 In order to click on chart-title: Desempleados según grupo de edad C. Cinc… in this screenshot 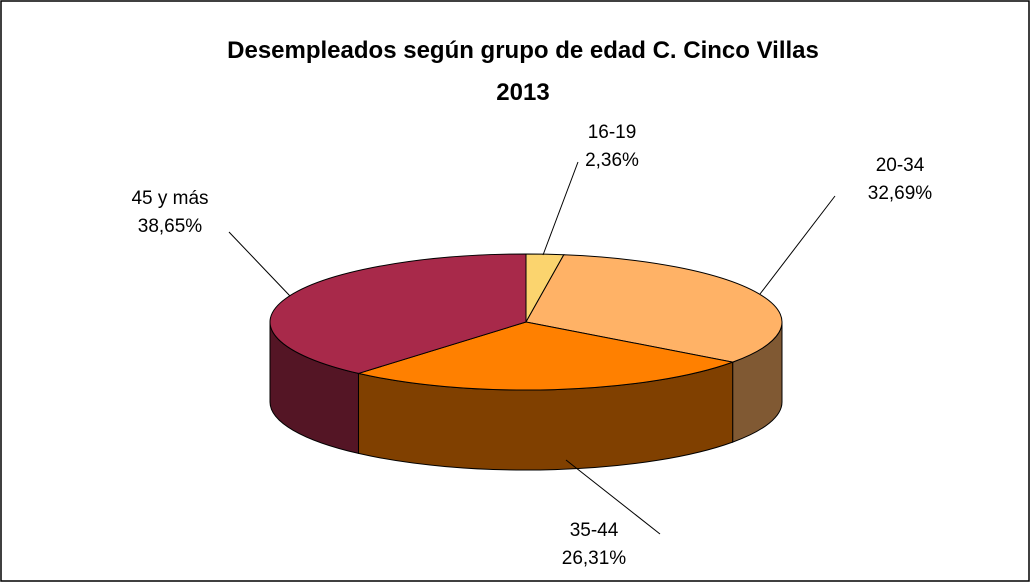, I will do `click(523, 50)`.